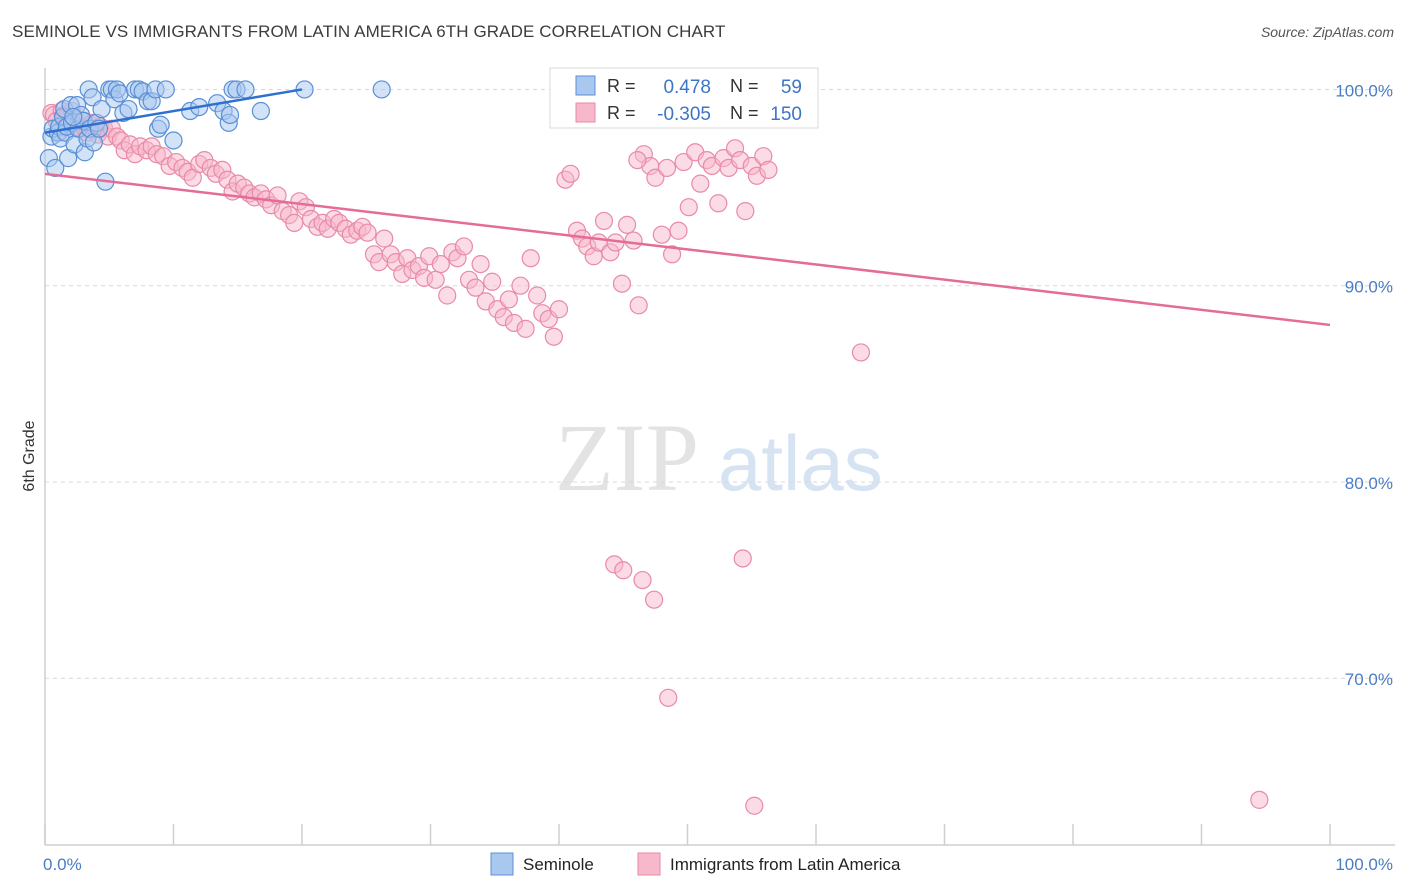 This screenshot has height=892, width=1406. I want to click on stats-r-value-latin-america: -0.305, so click(684, 114).